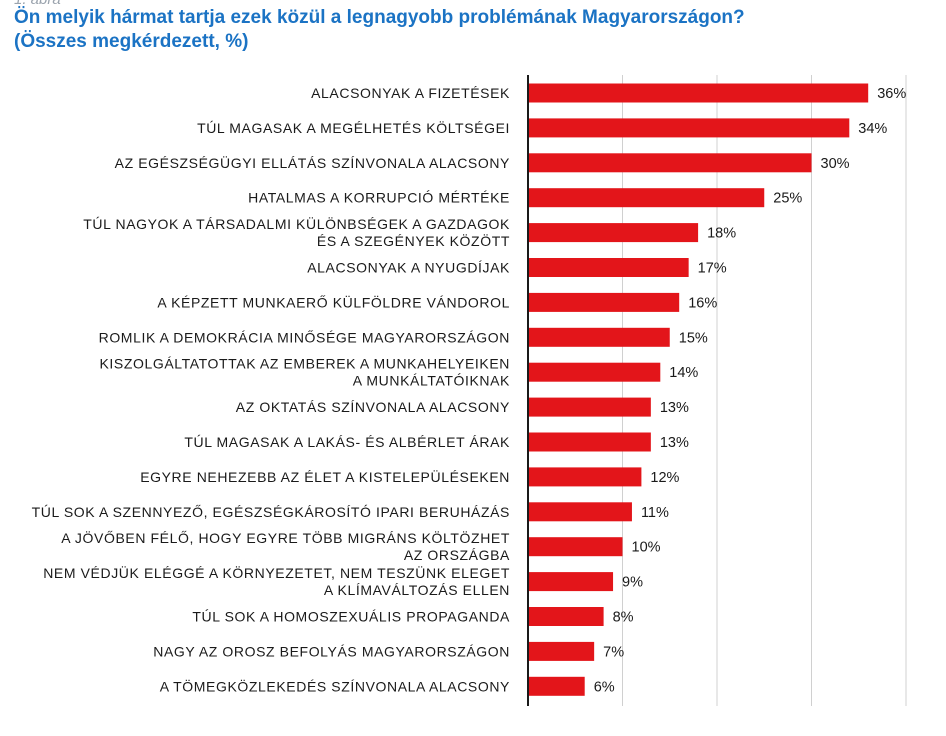  What do you see at coordinates (333, 301) in the screenshot?
I see `category-label: A KÉPZETT MUNKAERŐ KÜLFÖLDRE VÁNDOROL` at bounding box center [333, 301].